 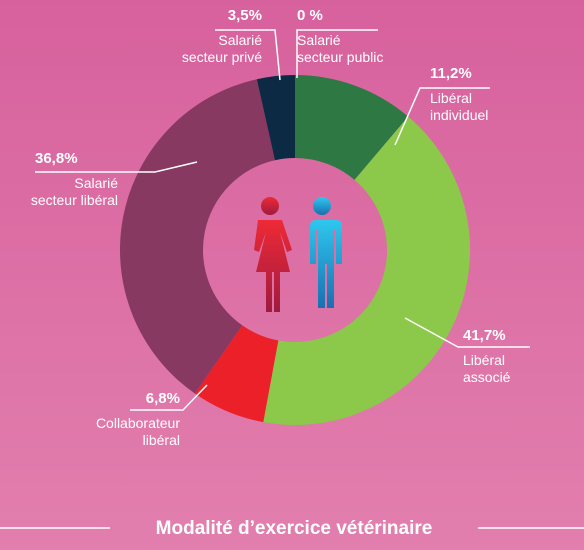 What do you see at coordinates (294, 528) in the screenshot?
I see `chart-title: Modalité d’exercice vétérinaire` at bounding box center [294, 528].